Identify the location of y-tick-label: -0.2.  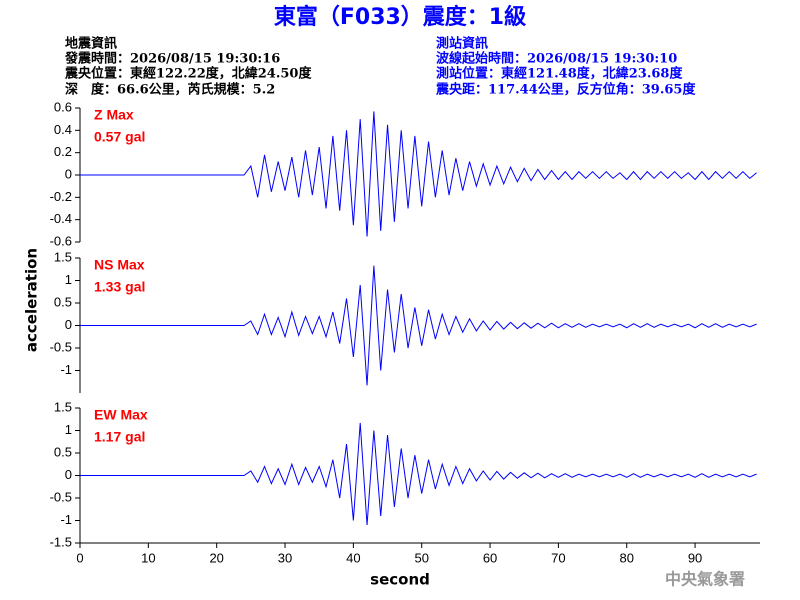
(61, 196).